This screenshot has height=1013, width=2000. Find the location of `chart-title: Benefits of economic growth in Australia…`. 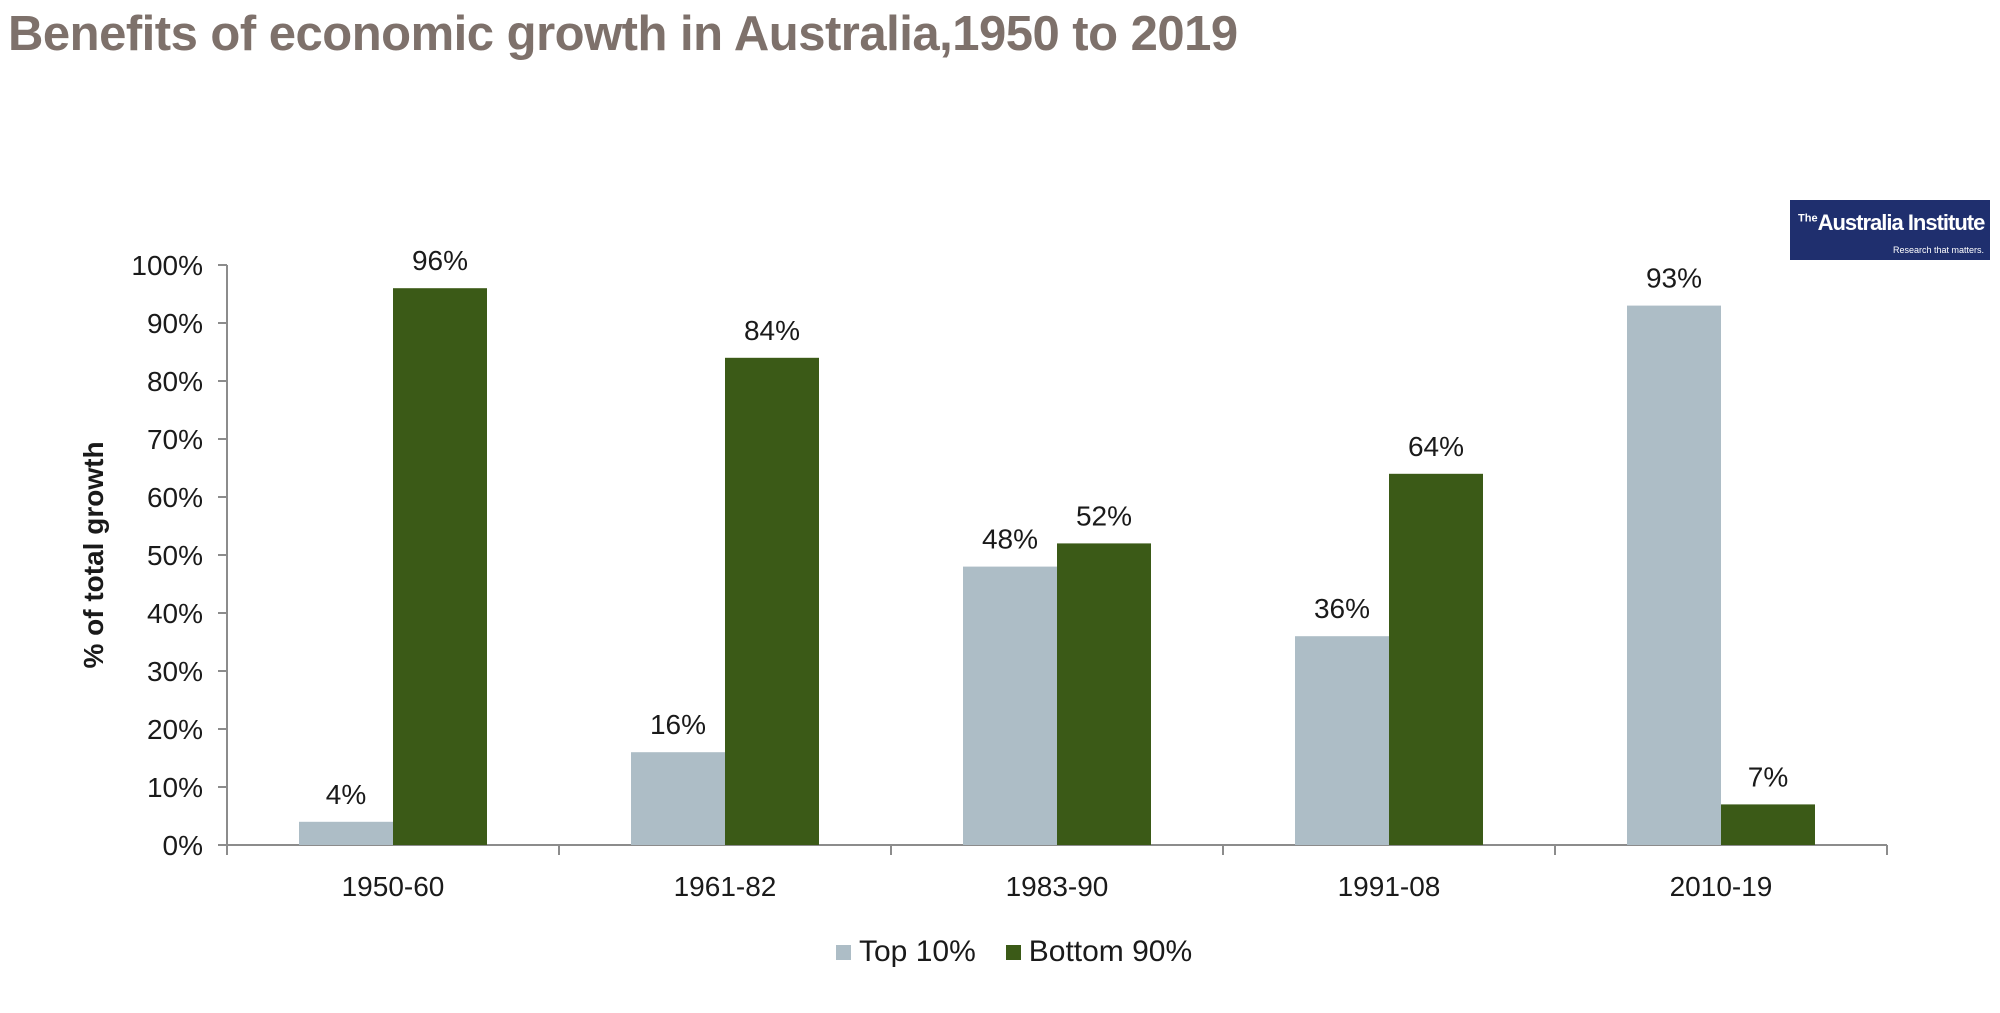

chart-title: Benefits of economic growth in Australia… is located at coordinates (623, 34).